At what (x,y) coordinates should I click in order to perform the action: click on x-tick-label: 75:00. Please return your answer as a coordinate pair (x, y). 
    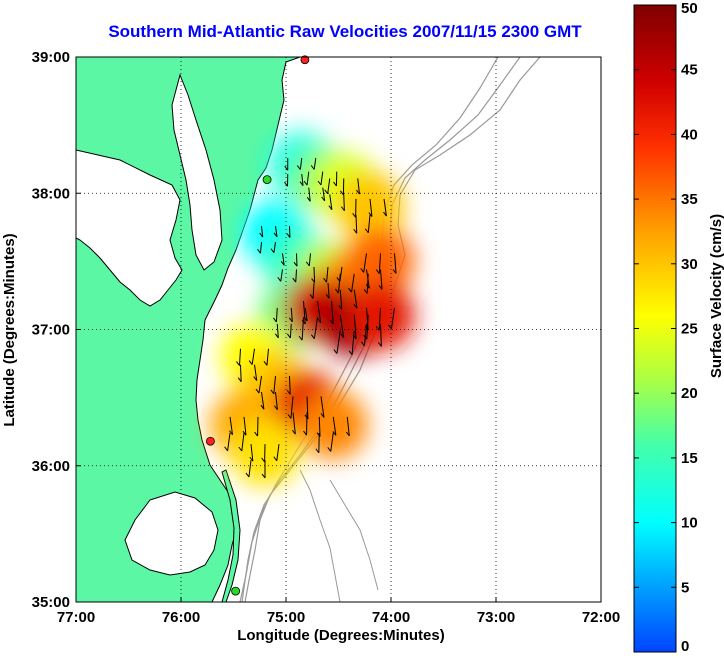
    Looking at the image, I should click on (286, 617).